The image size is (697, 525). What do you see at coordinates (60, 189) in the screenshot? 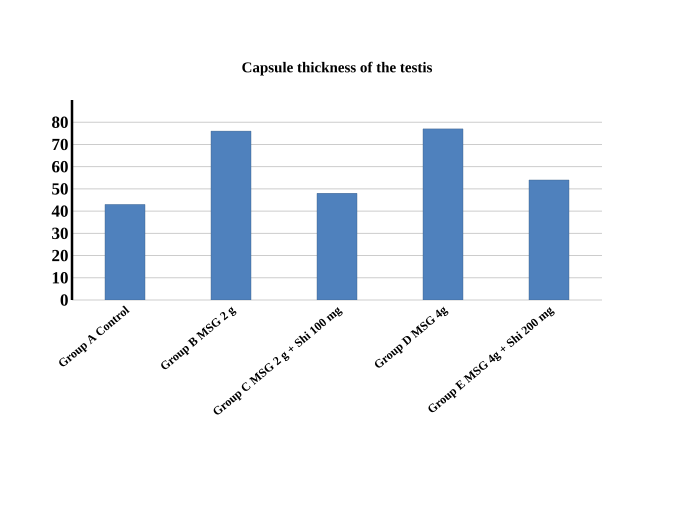
I see `y-tick-label: 50` at bounding box center [60, 189].